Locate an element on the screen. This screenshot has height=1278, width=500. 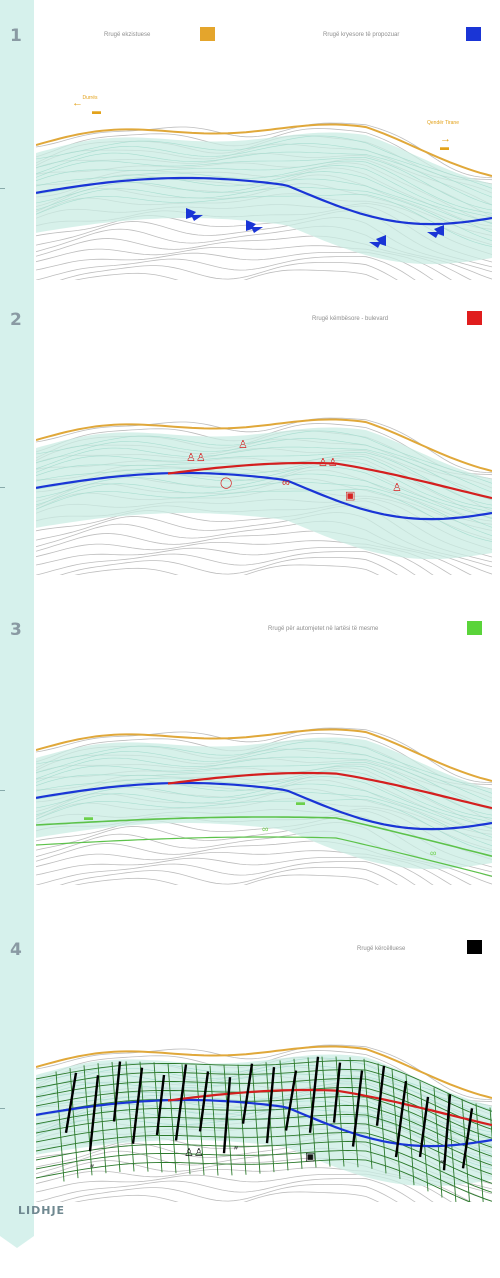
arrow-right-icon: → is located at coordinates (445, 139).